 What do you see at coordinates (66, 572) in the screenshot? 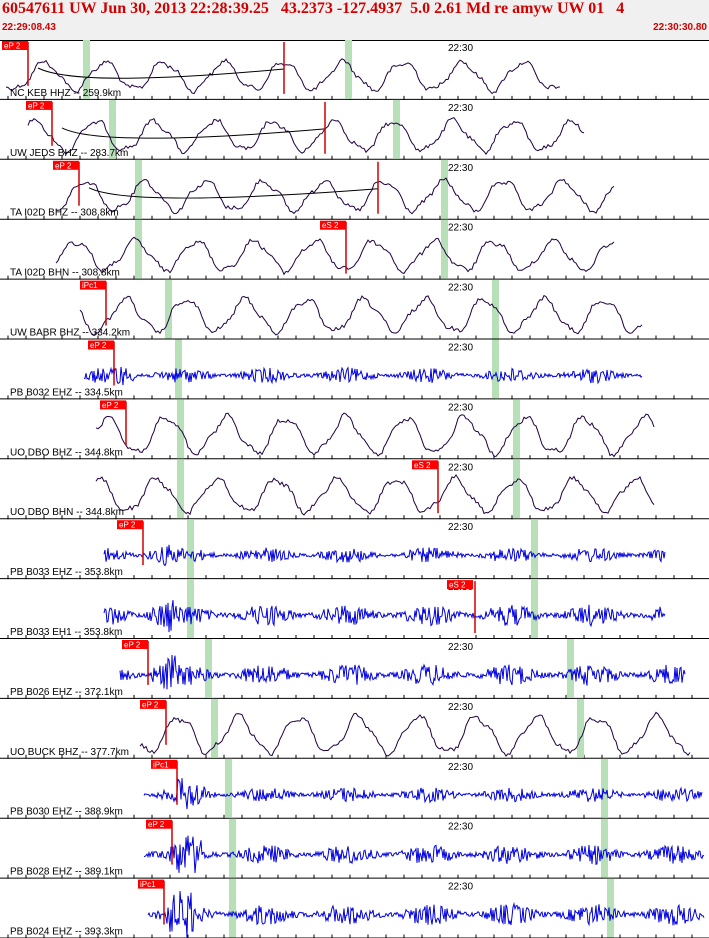
I see `station-label: PB B033 EHZ -- 353.8km` at bounding box center [66, 572].